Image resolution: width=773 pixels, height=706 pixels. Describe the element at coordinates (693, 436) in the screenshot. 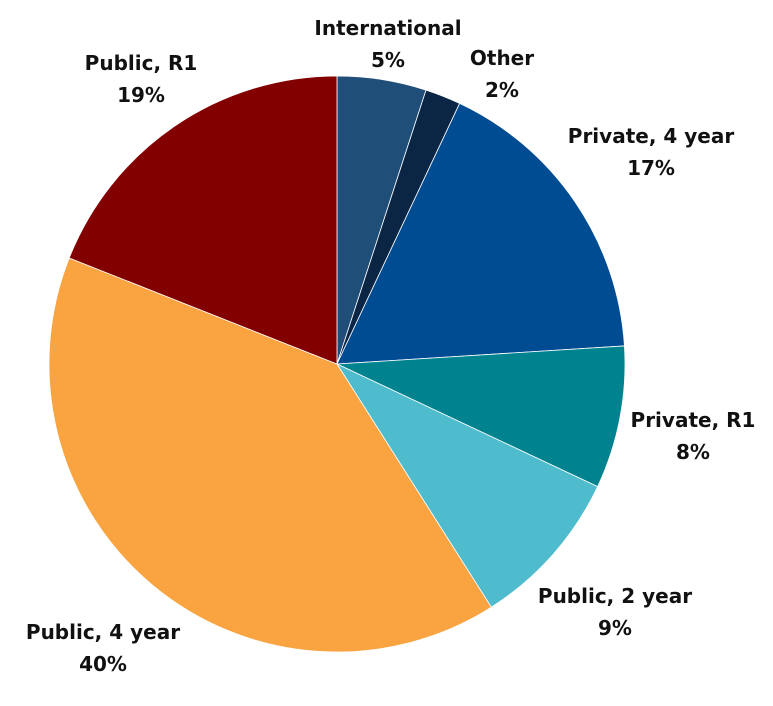

I see `slice-label: Private, R1 8%` at that location.